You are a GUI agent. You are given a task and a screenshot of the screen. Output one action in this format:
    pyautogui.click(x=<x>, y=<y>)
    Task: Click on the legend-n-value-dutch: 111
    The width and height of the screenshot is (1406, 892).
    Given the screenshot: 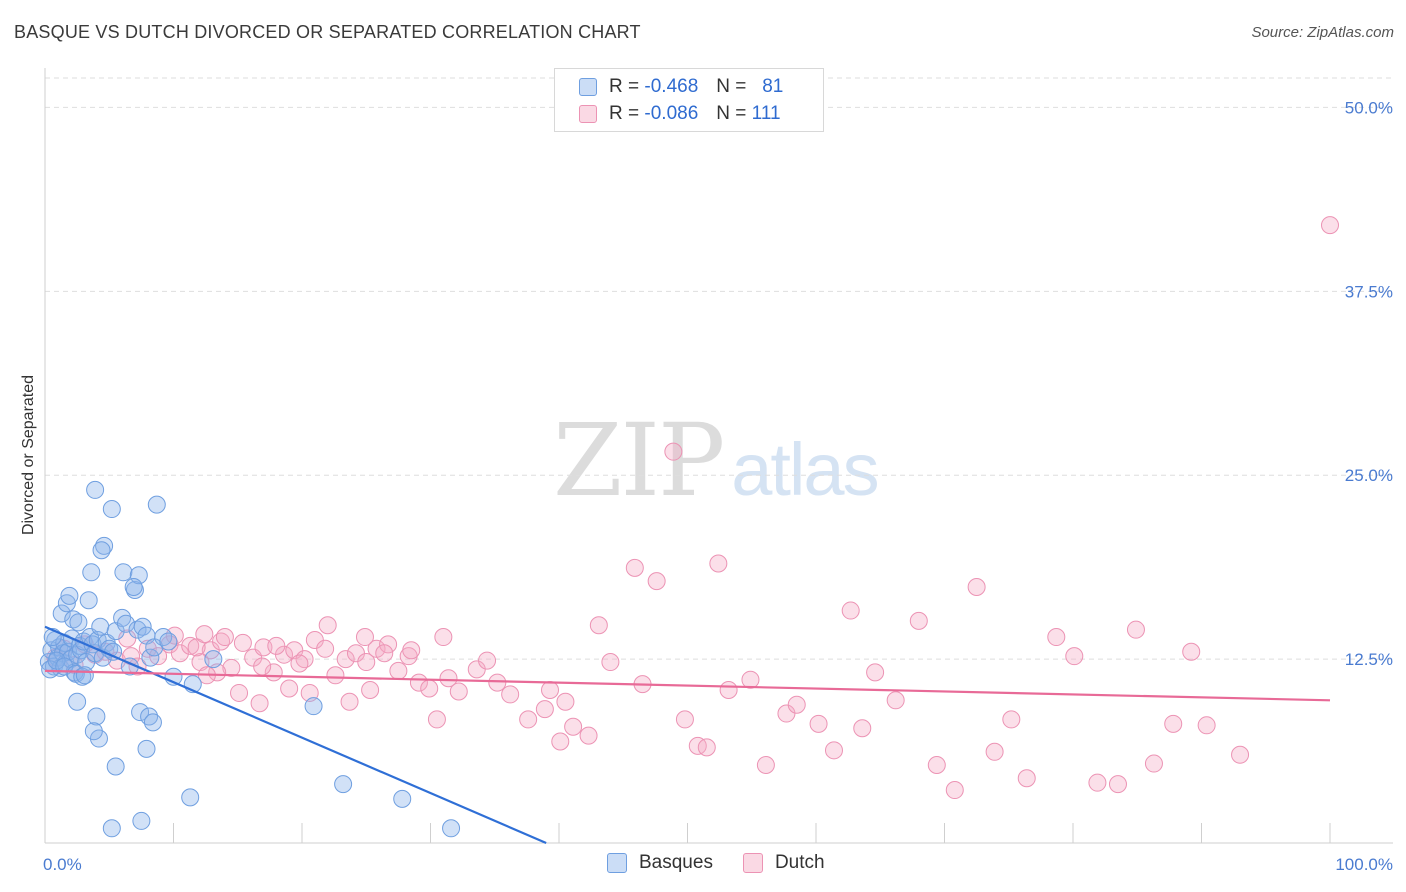 What is the action you would take?
    pyautogui.click(x=766, y=113)
    